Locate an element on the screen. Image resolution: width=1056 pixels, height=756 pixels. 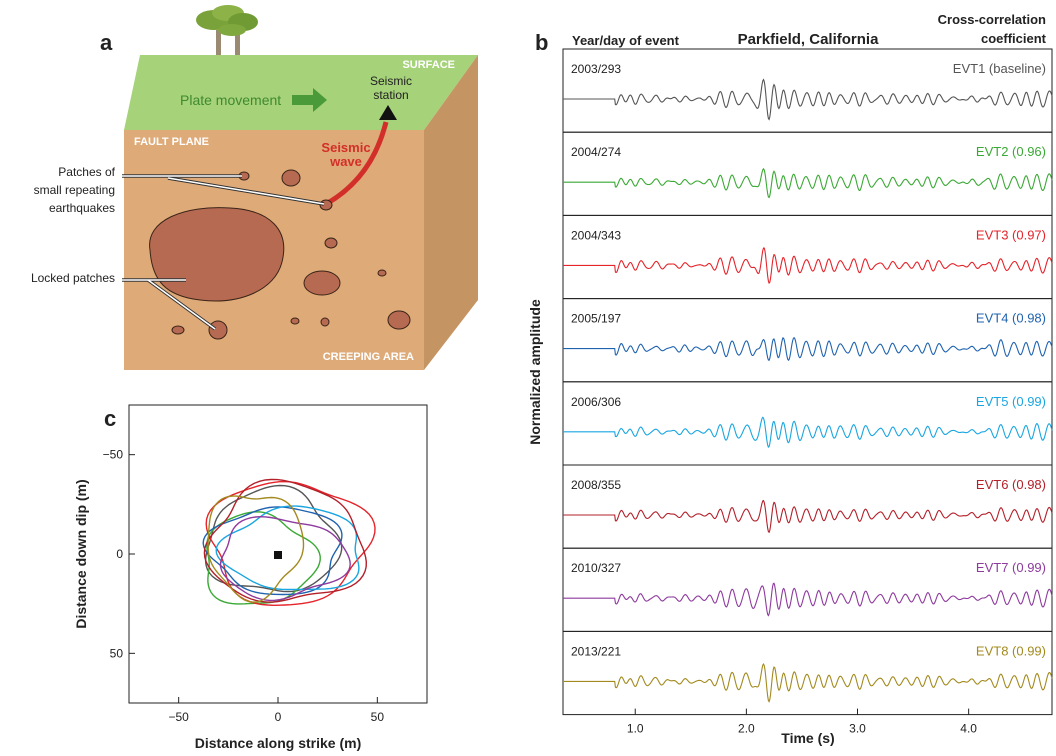
trace-row: 2008/355 EVT6 (0.98) is located at coordinates (807, 506).